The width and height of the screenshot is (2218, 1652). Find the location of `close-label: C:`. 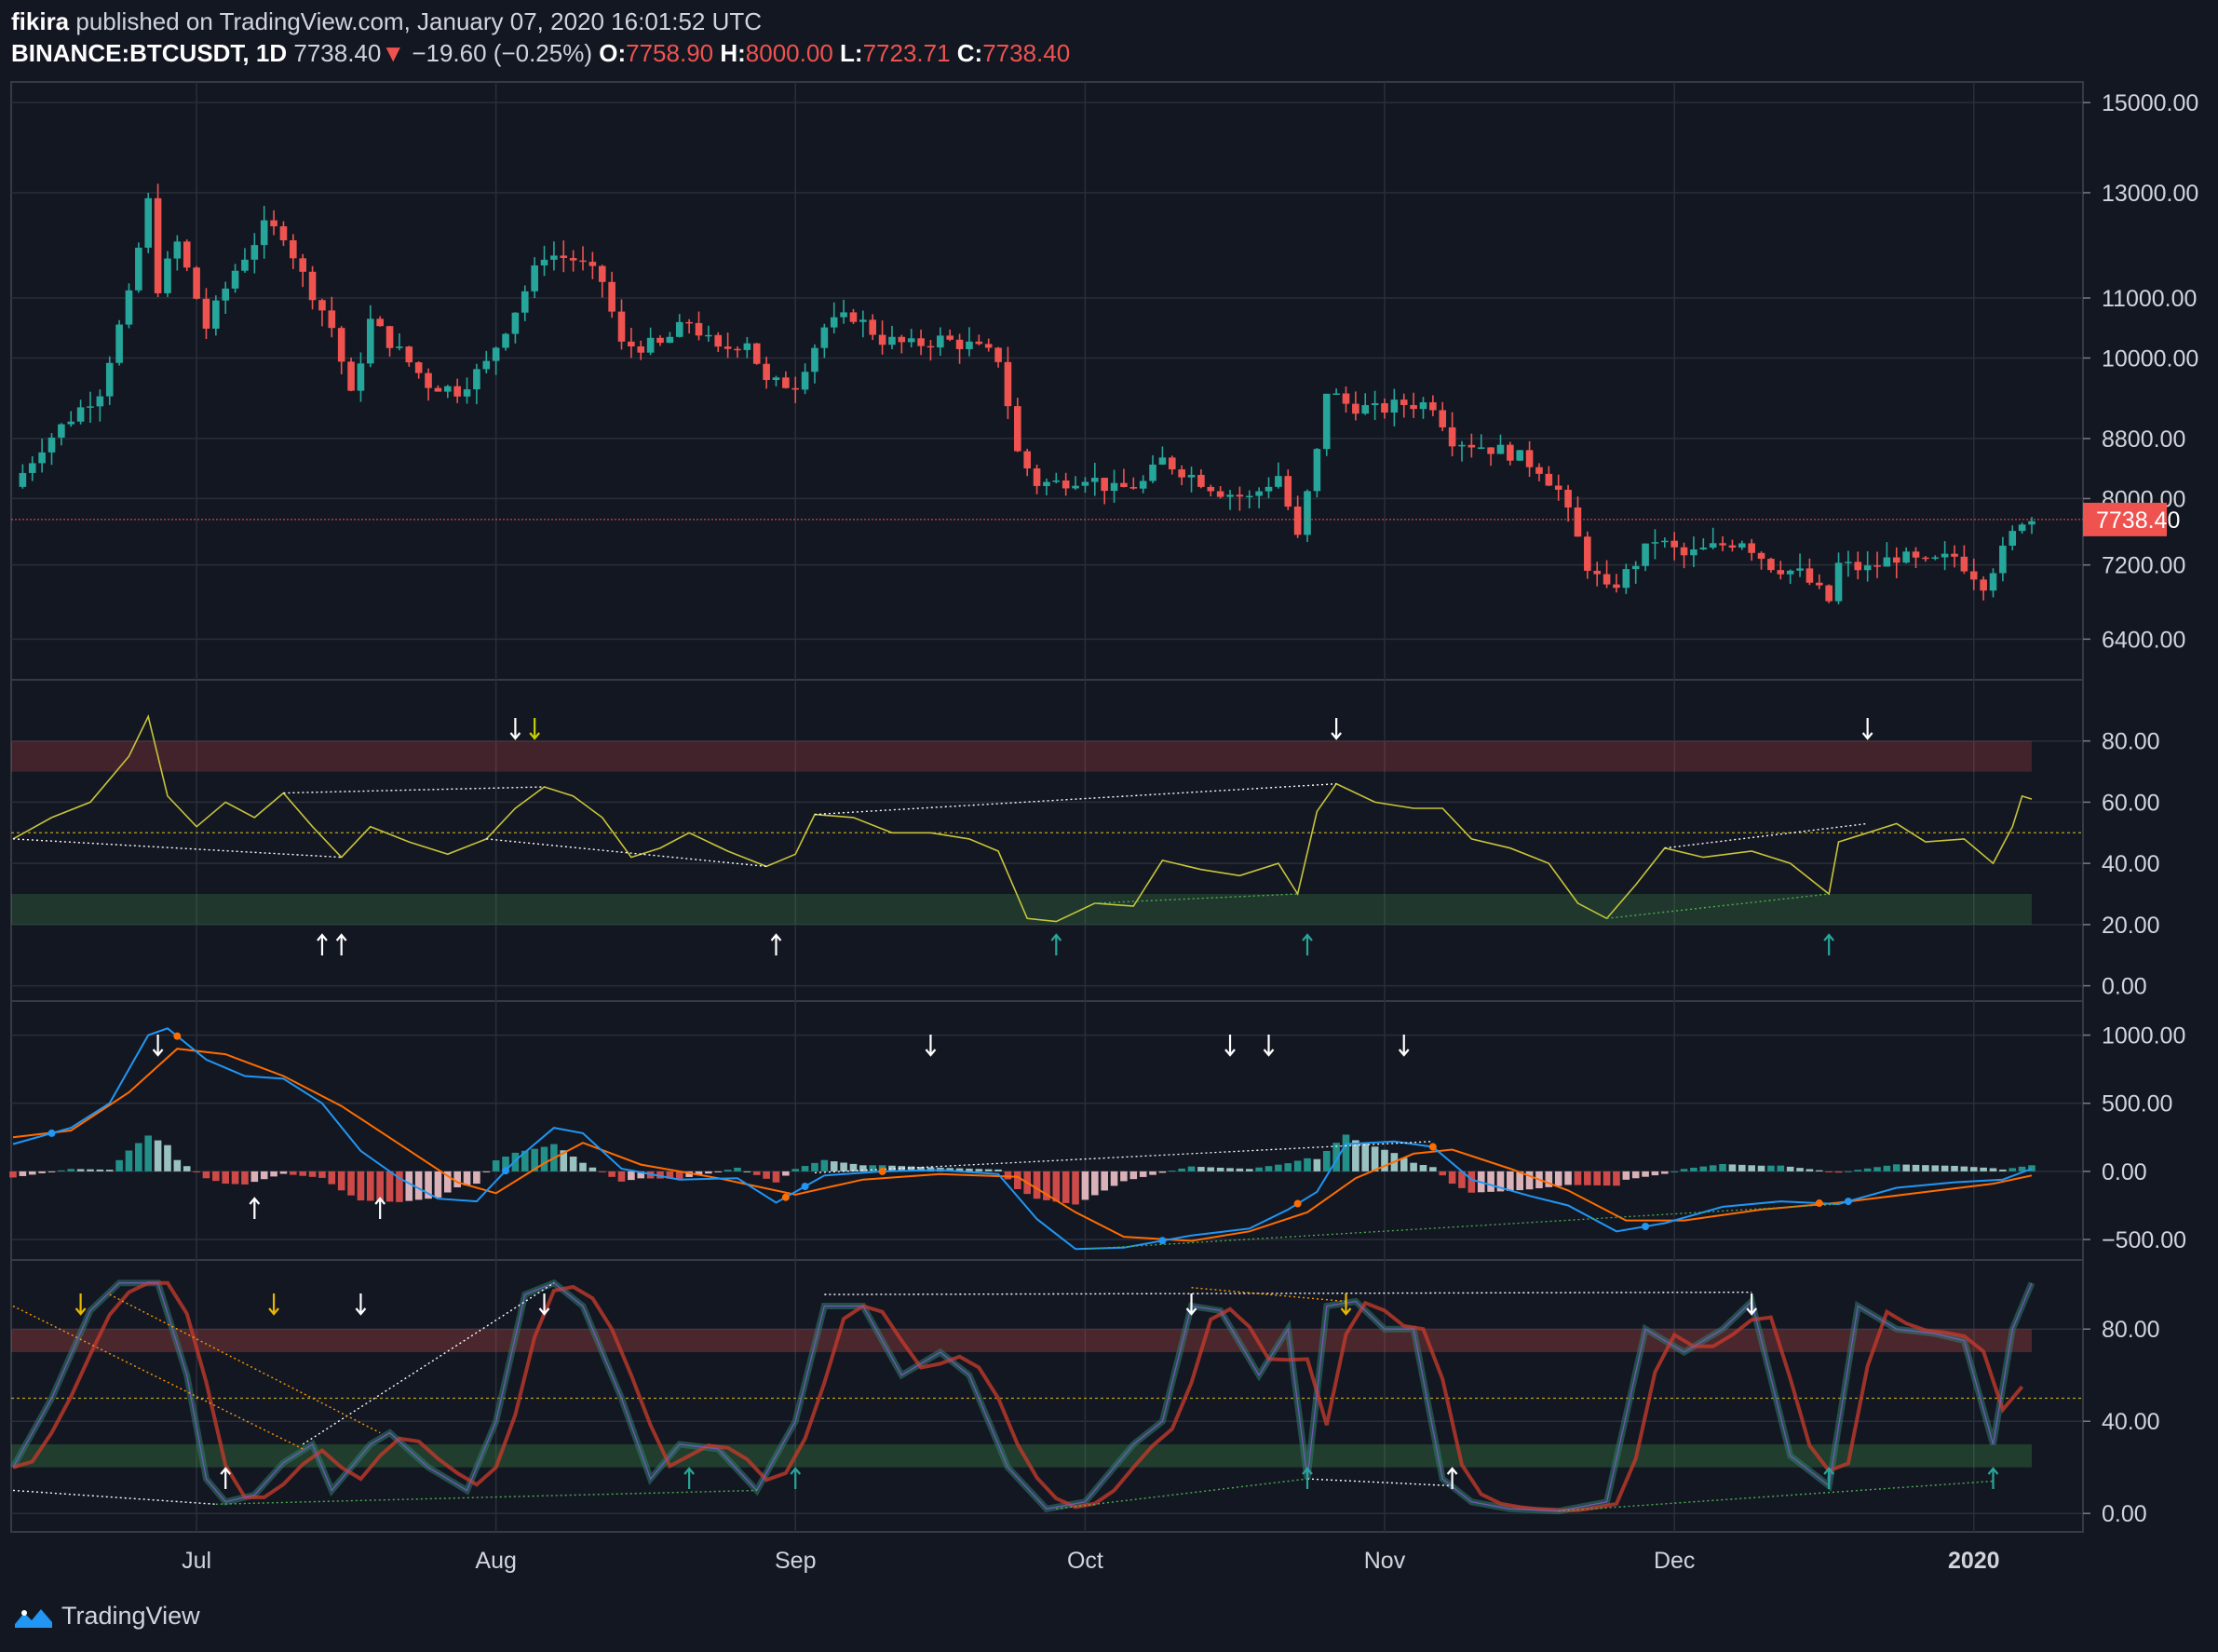

close-label: C: is located at coordinates (970, 53).